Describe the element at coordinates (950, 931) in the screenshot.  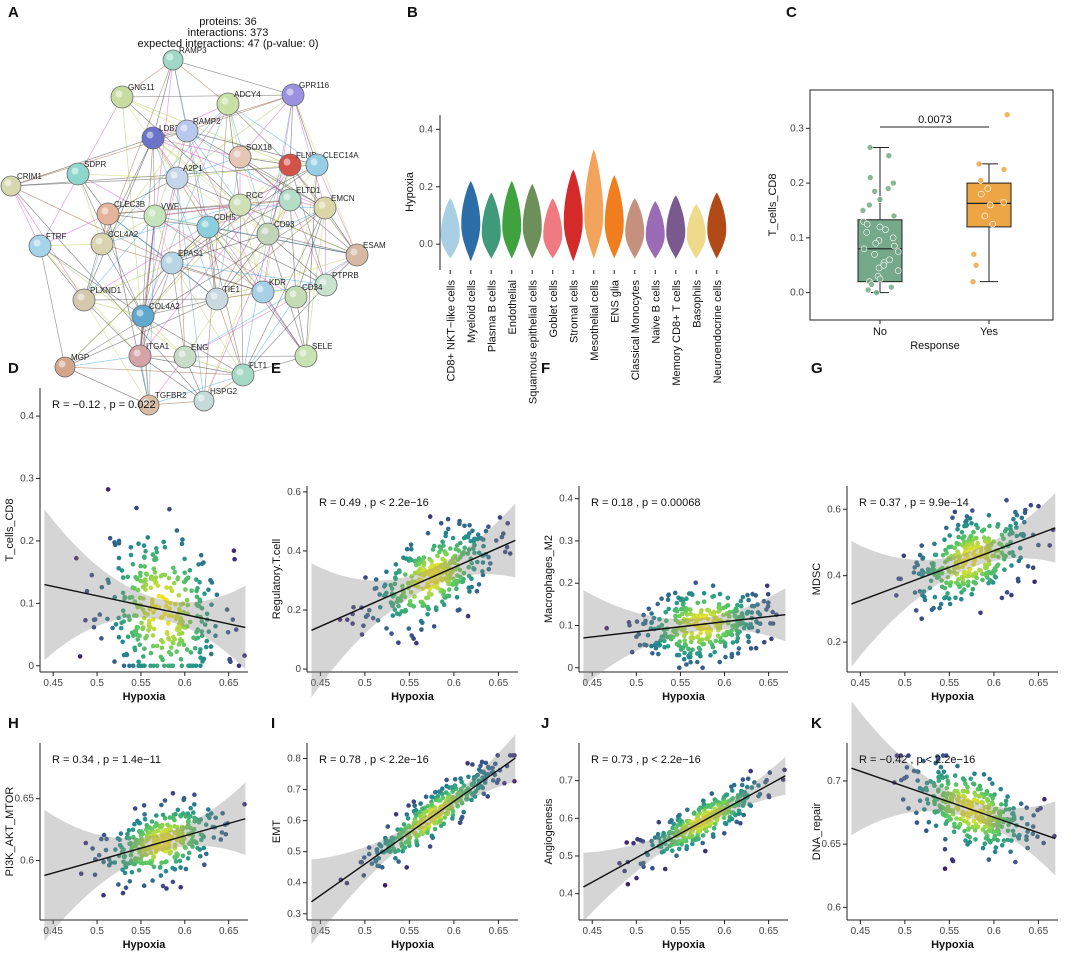
I see `x-tick-label: 0.55` at that location.